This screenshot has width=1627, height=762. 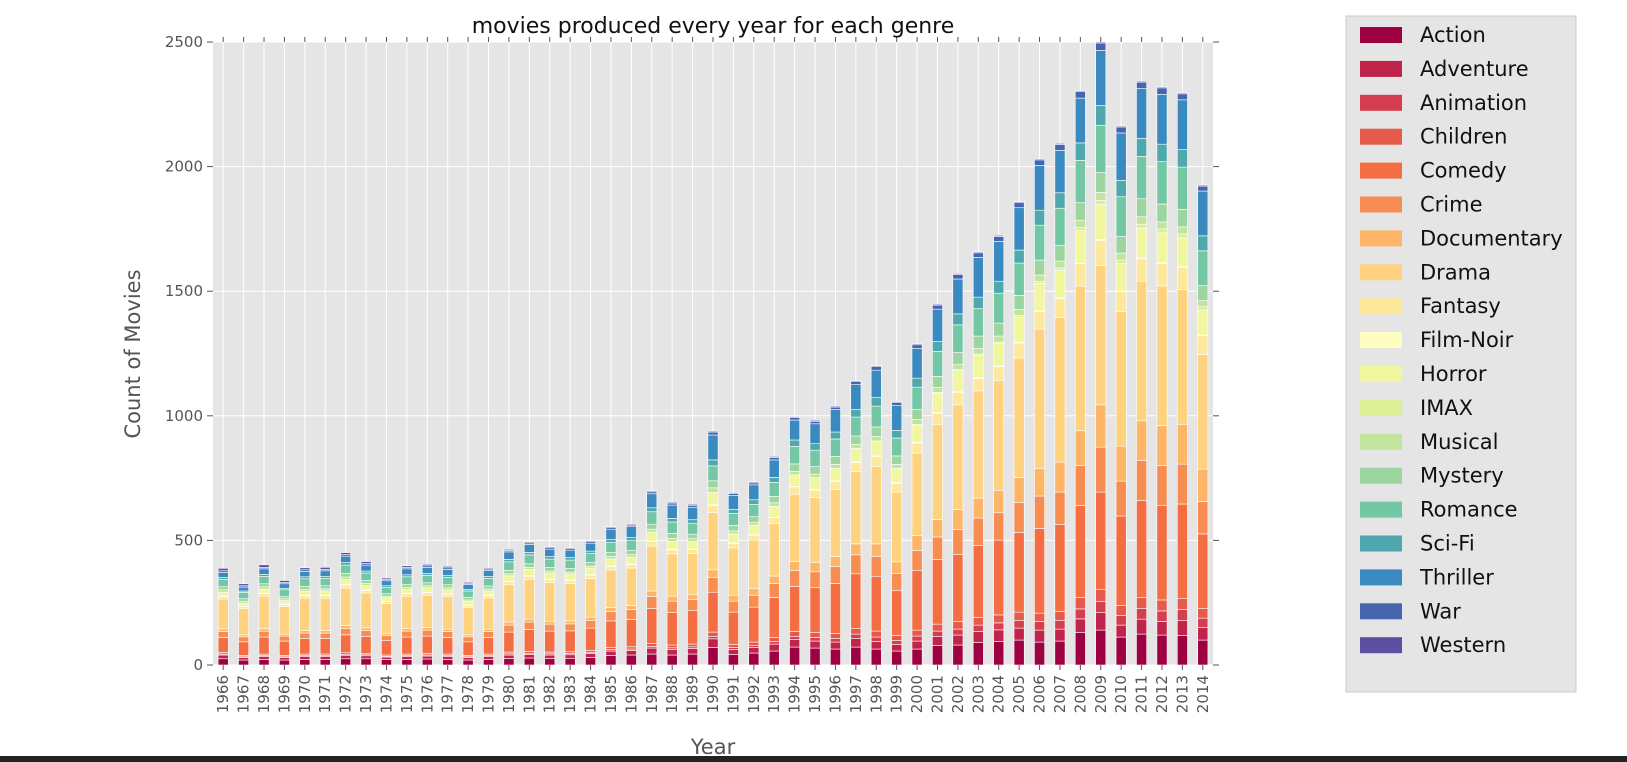 I want to click on x-tick-label: 1976, so click(x=427, y=694).